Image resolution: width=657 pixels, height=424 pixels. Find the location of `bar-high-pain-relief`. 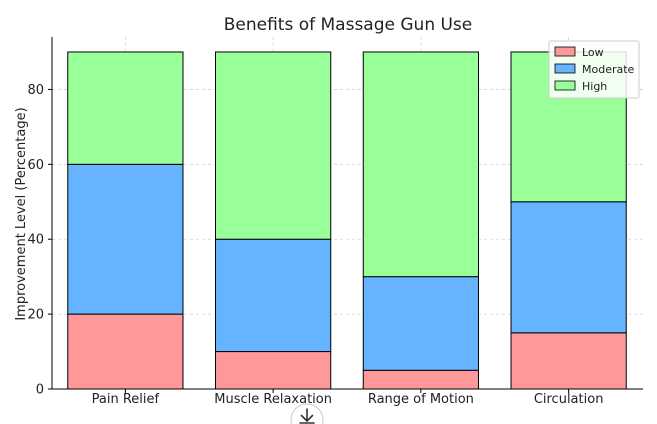

bar-high-pain-relief is located at coordinates (125, 108).